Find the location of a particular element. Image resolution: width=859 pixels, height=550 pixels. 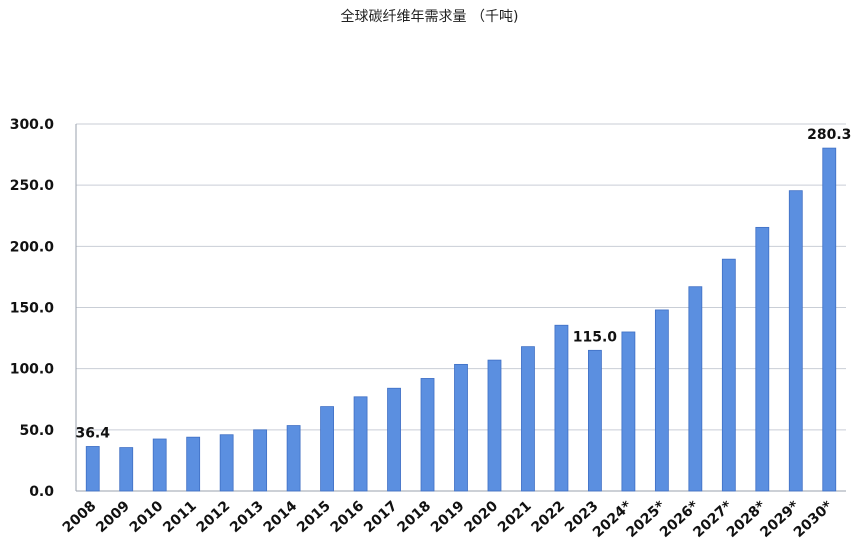

x-tick-label: 2022 is located at coordinates (548, 517).